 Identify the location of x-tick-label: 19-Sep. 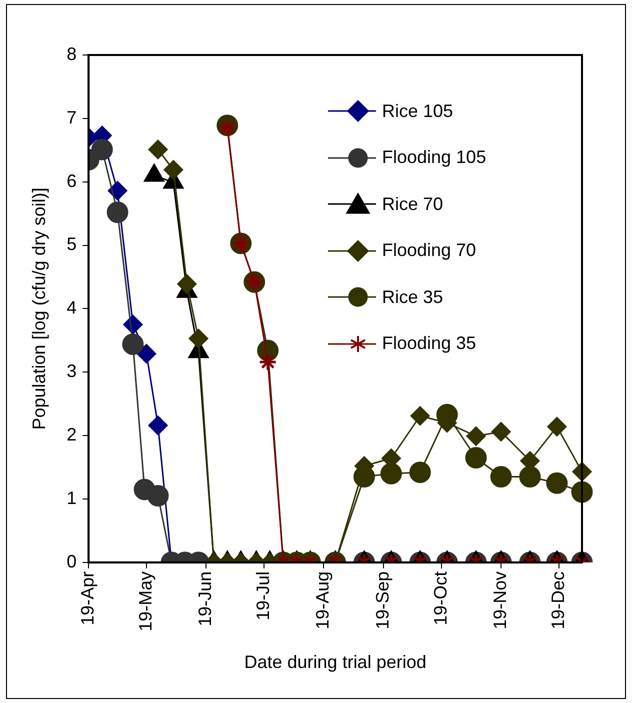
(382, 600).